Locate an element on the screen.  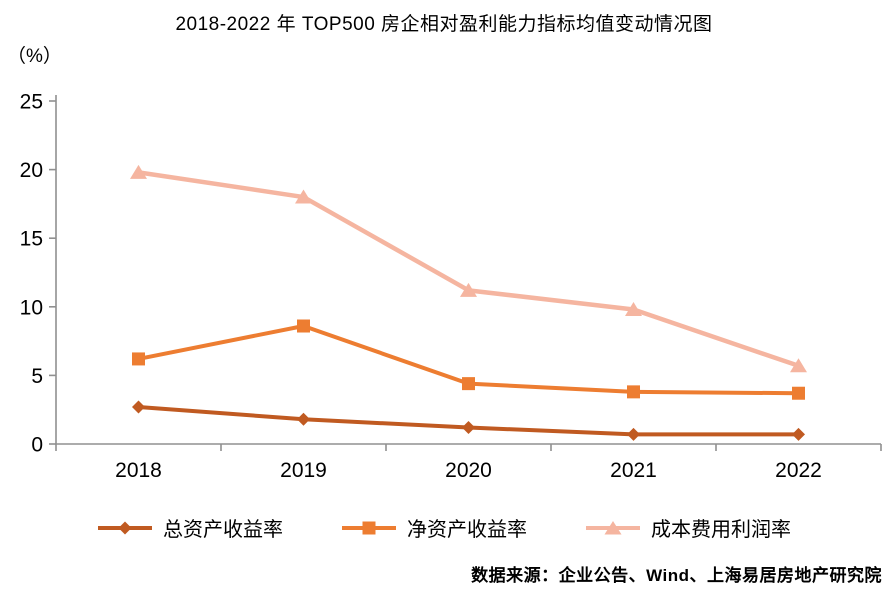
series-marker-roe-2022 is located at coordinates (798, 393).